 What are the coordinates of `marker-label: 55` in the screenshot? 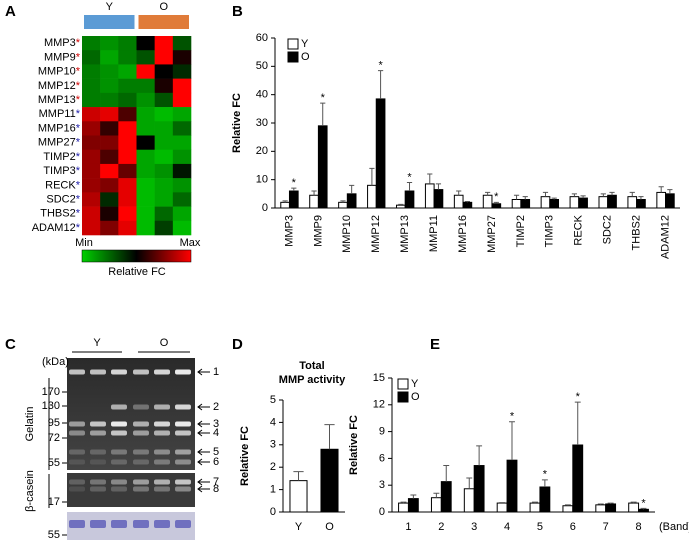 It's located at (54, 463).